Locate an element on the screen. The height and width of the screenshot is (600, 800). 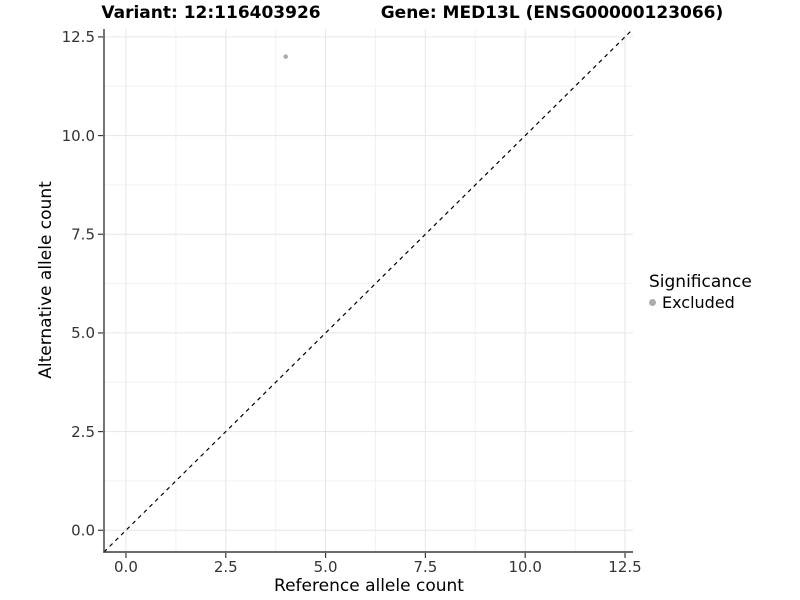
x-tick-label: 2.5 is located at coordinates (226, 567).